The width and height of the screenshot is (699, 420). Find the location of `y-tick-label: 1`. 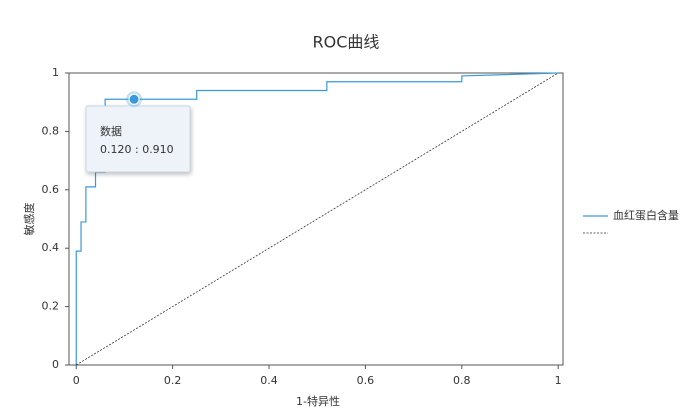

y-tick-label: 1 is located at coordinates (55, 72).